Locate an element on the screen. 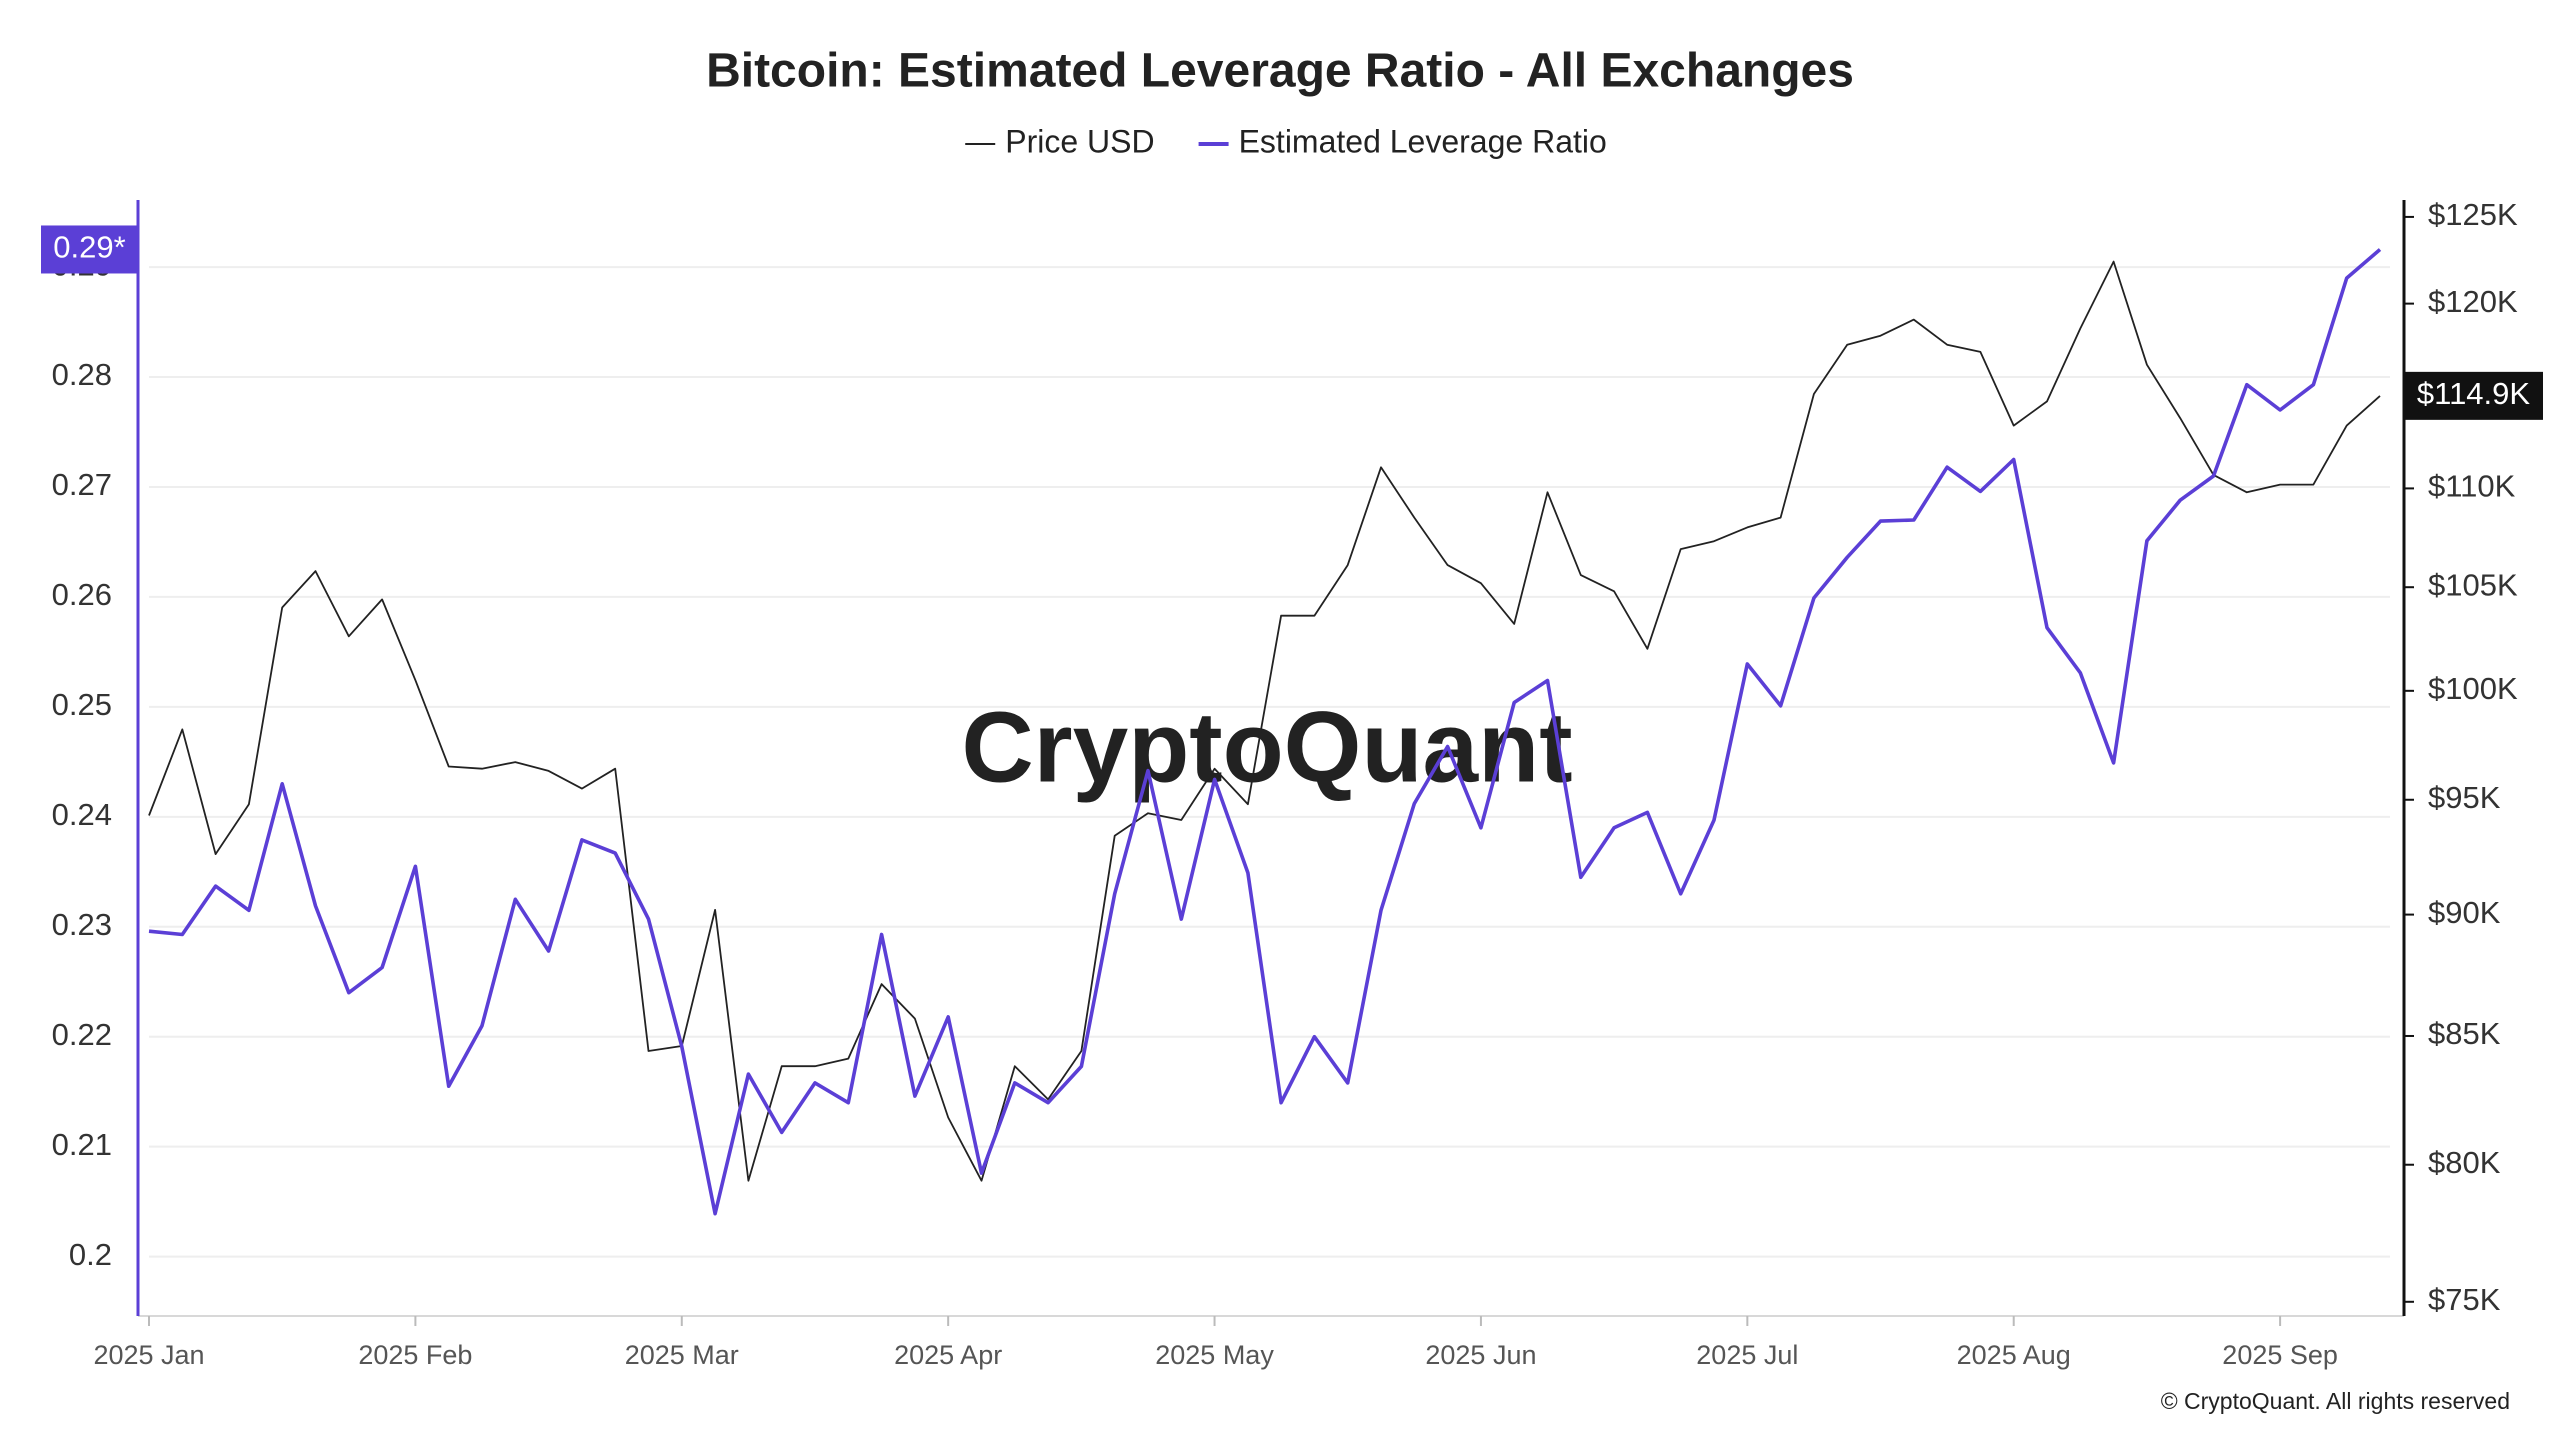  y2-tick-label: $105K is located at coordinates (2473, 584).